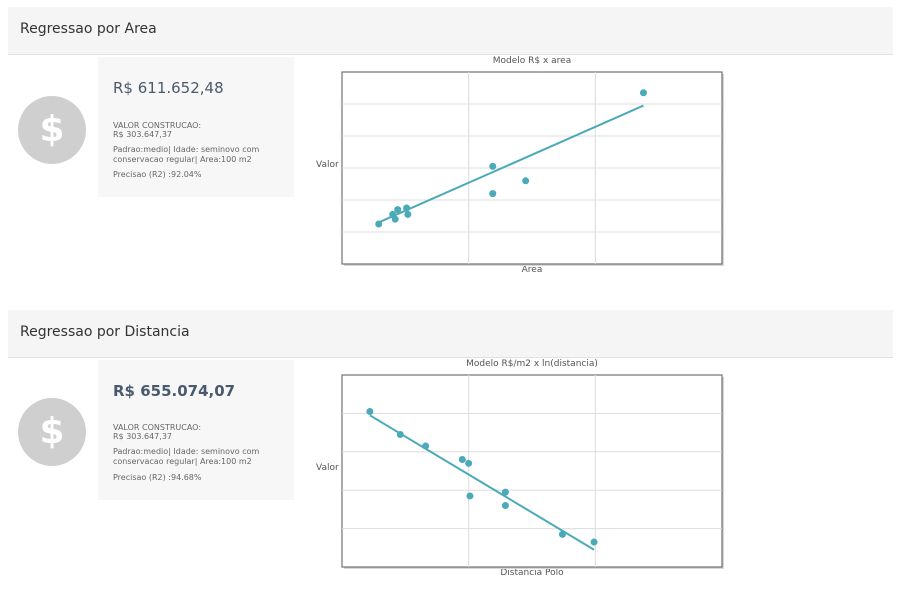 The width and height of the screenshot is (900, 591). I want to click on plot-area, so click(532, 471).